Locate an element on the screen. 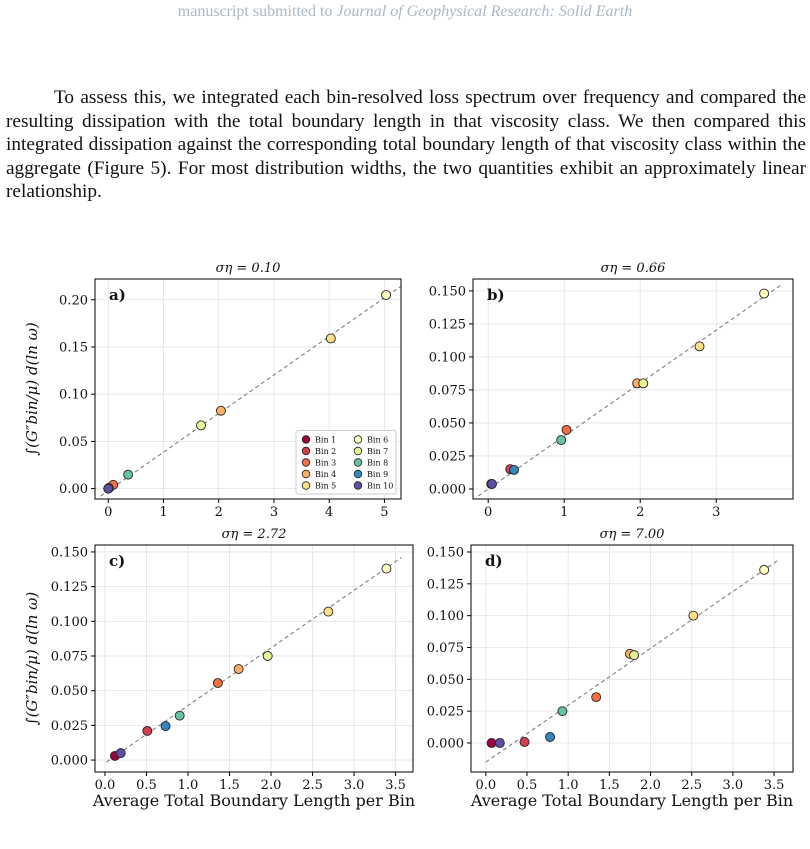 This screenshot has width=810, height=849. panel-title: ση = 2.72 is located at coordinates (254, 534).